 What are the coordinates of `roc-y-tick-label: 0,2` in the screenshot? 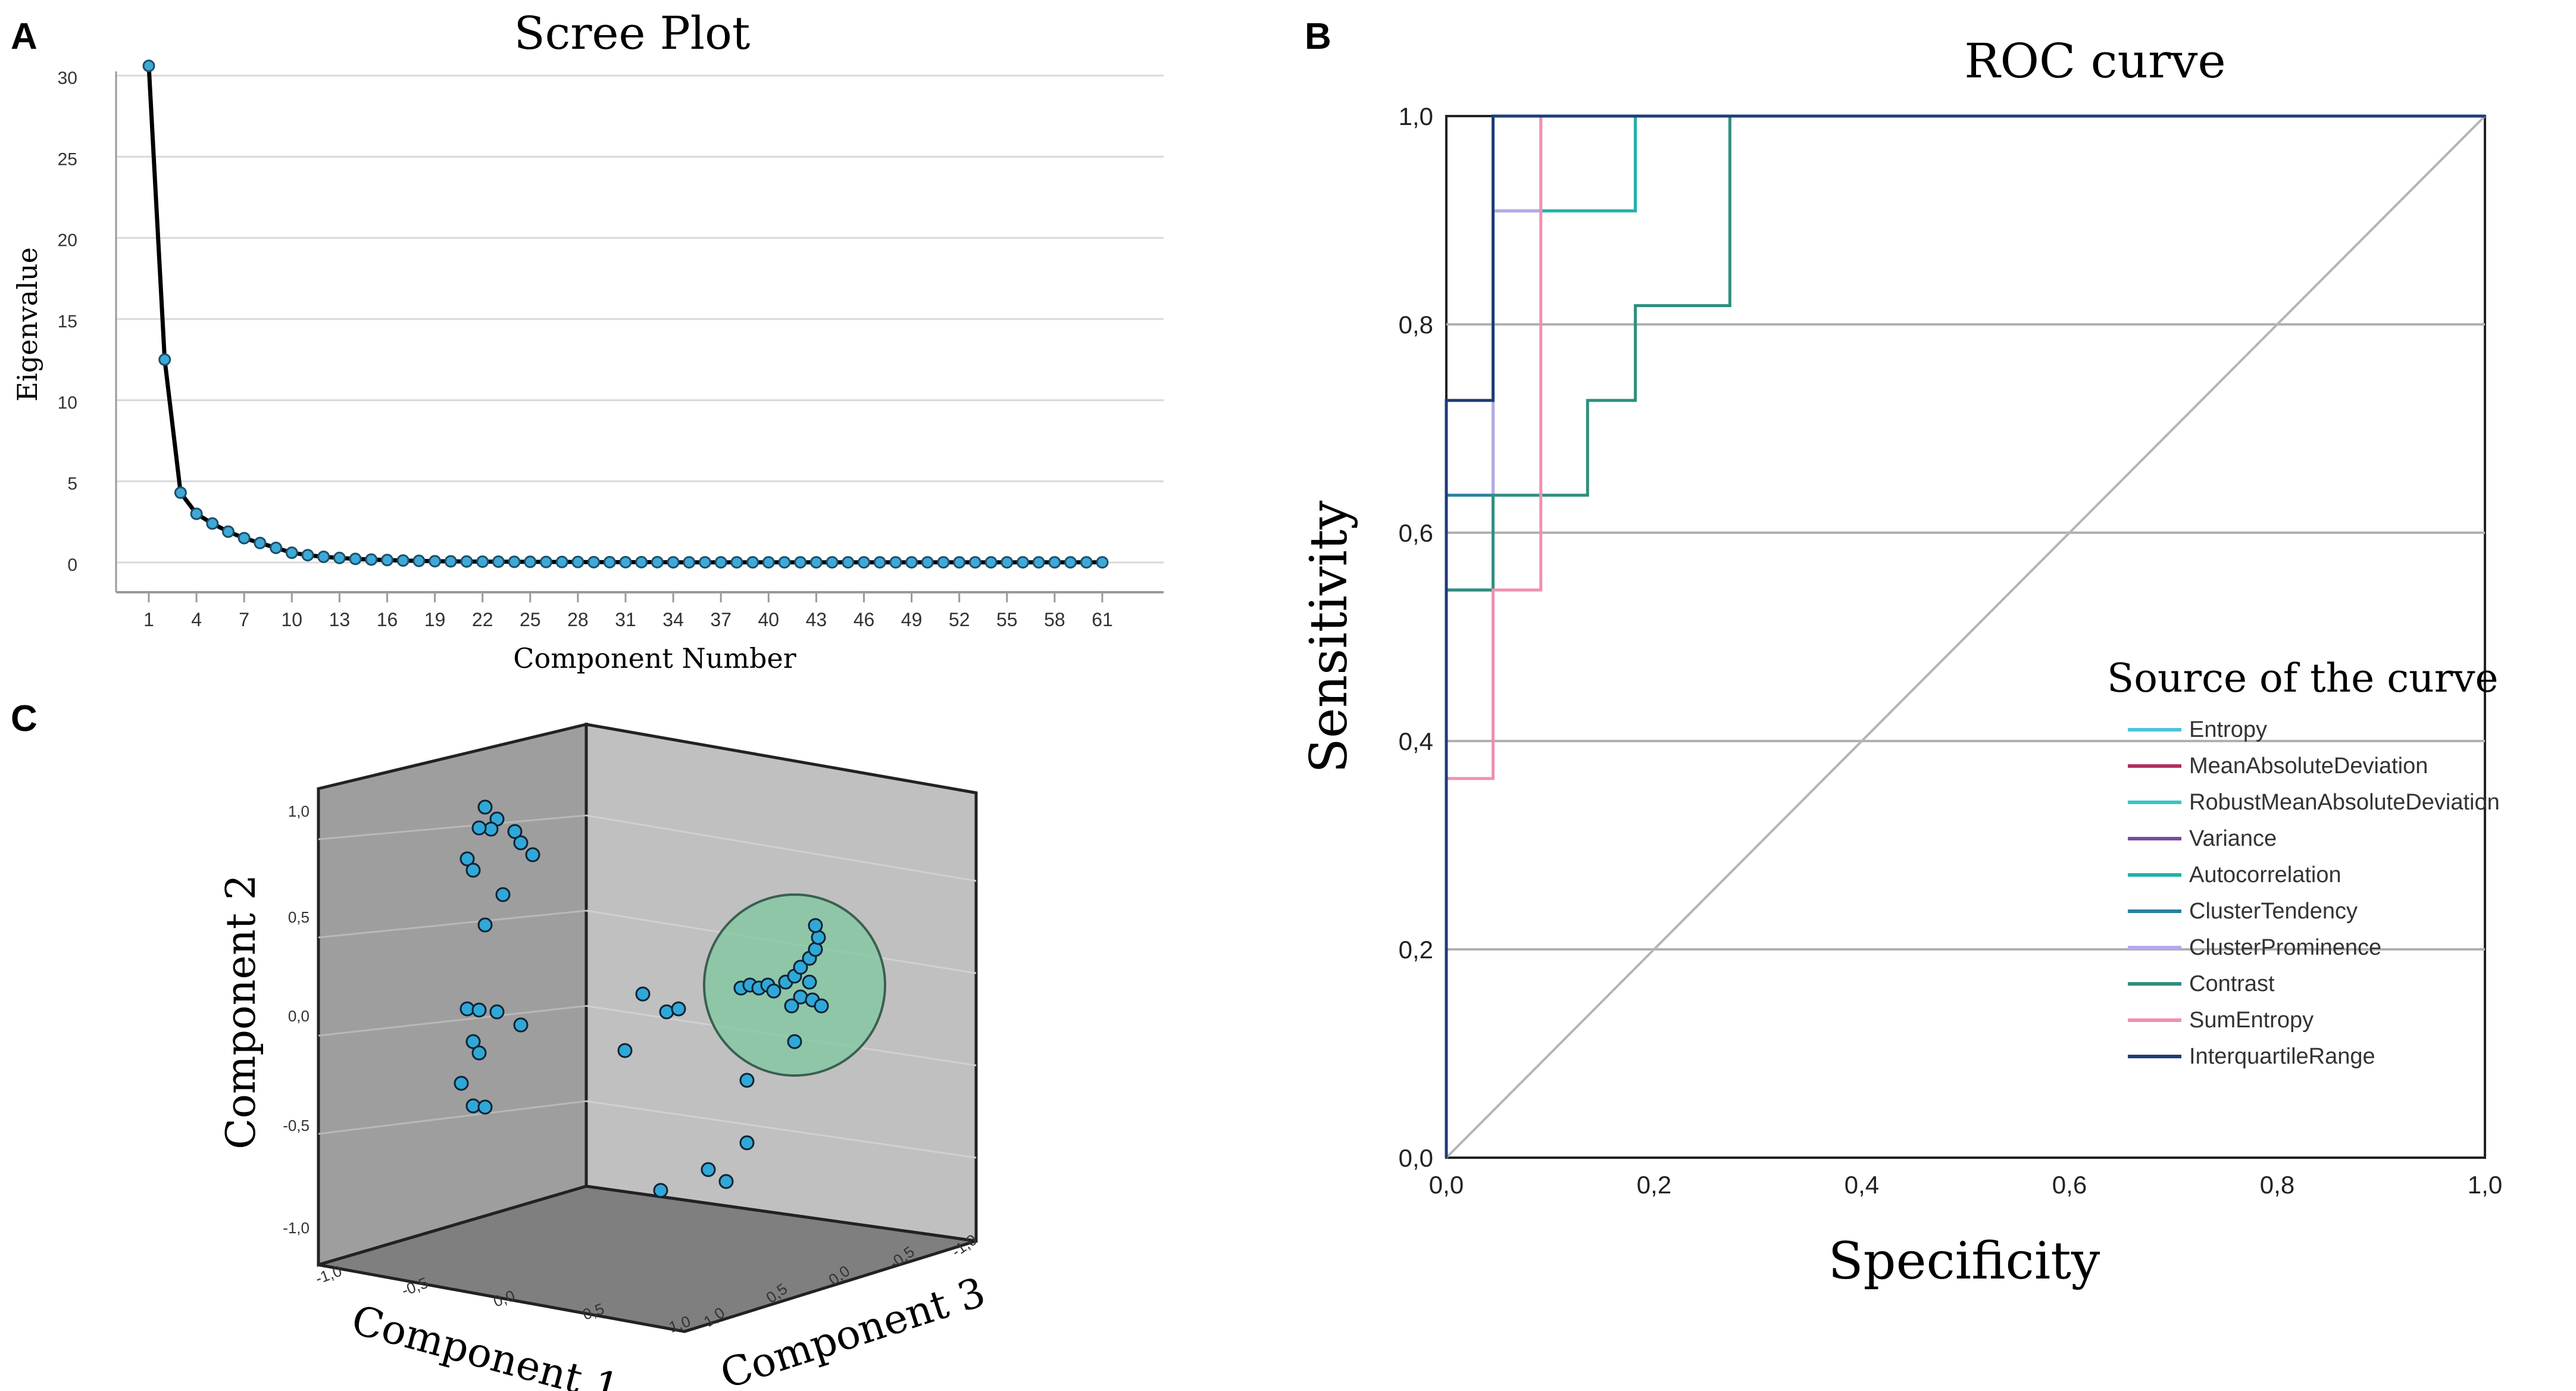 It's located at (1416, 950).